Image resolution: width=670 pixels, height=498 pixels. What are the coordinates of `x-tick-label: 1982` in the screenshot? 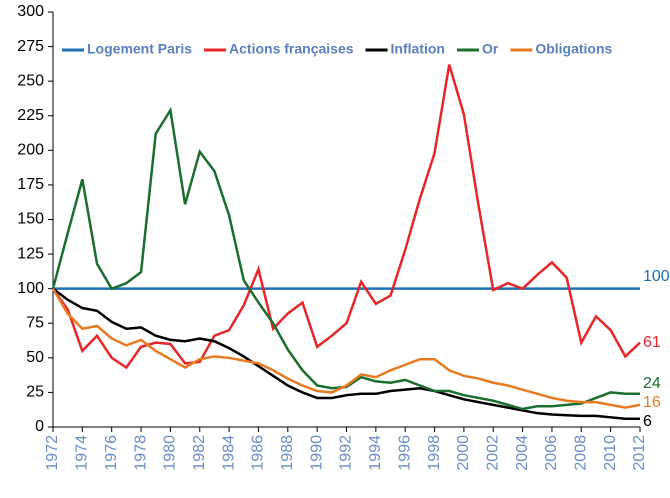 It's located at (199, 453).